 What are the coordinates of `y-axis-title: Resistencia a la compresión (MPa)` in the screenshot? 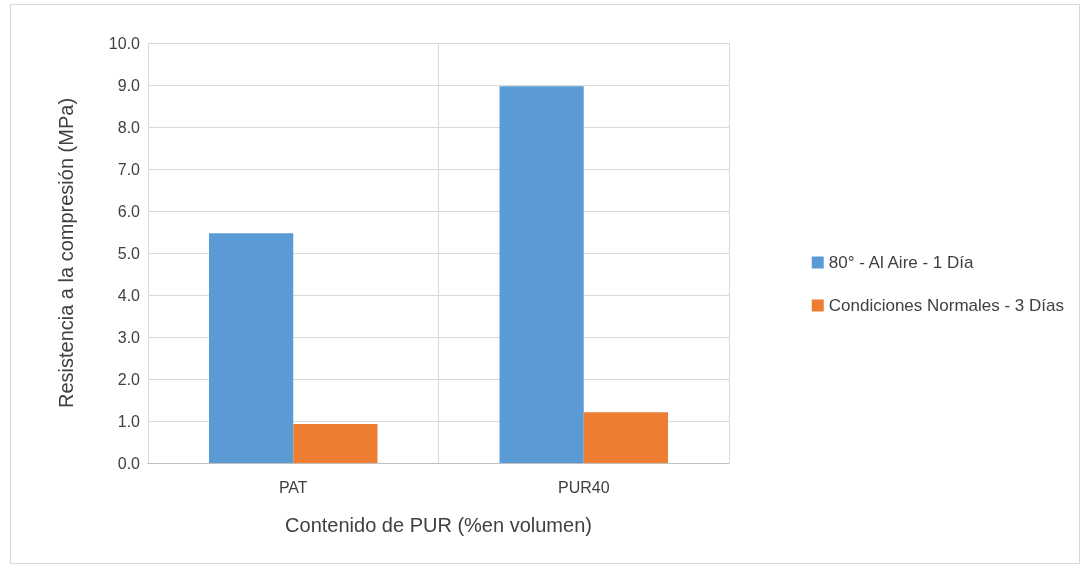 It's located at (66, 253).